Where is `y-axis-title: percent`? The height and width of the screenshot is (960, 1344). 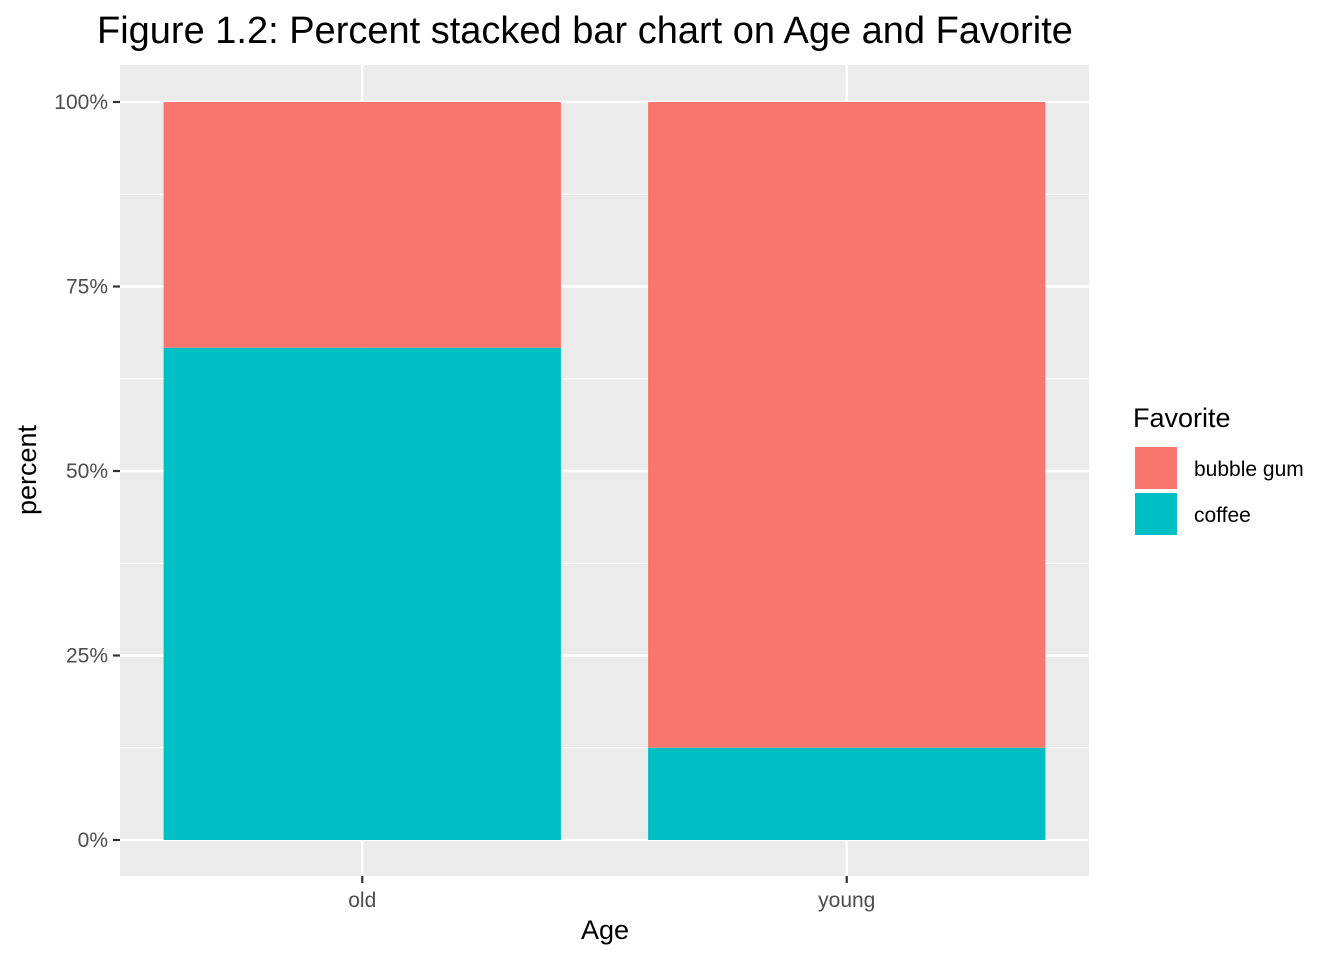 y-axis-title: percent is located at coordinates (27, 469).